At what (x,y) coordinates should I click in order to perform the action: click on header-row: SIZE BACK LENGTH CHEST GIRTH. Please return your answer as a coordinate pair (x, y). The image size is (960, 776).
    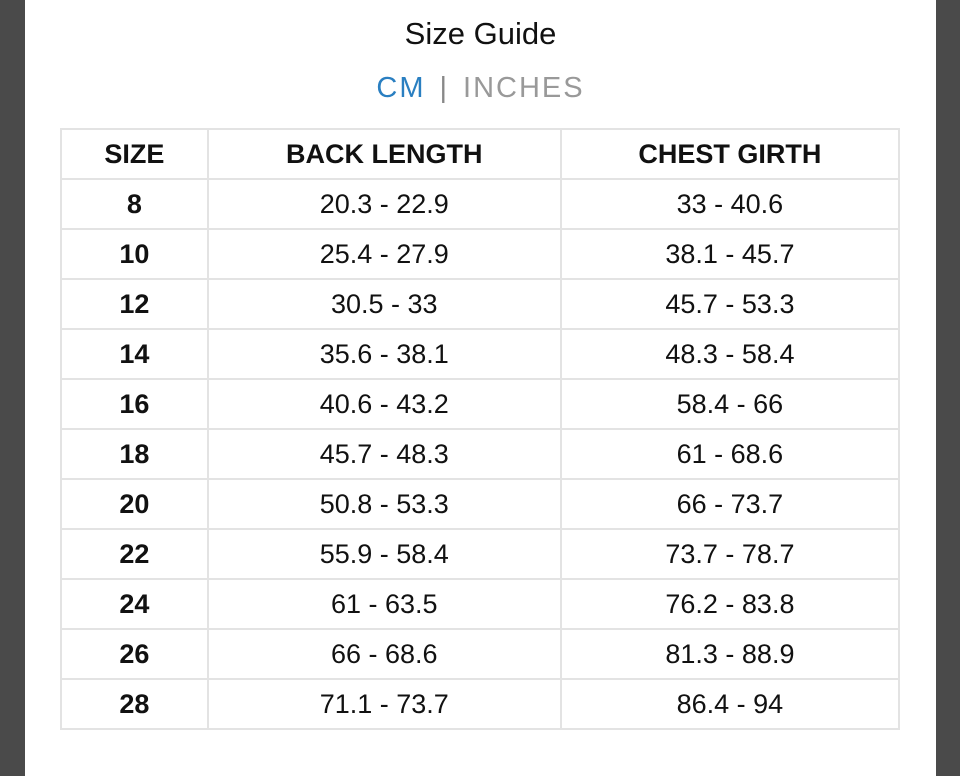
    Looking at the image, I should click on (480, 154).